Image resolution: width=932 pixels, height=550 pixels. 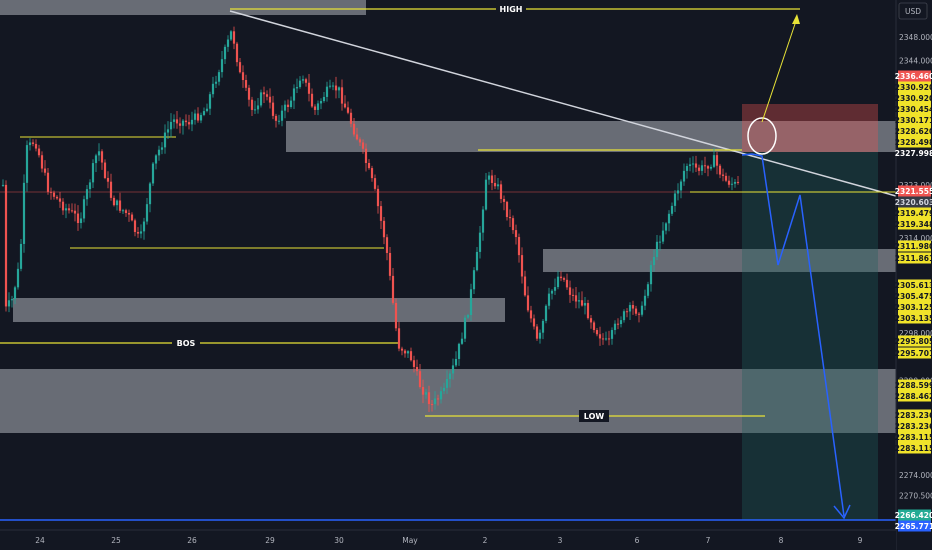 I want to click on price-tag-4: 2330.171, so click(x=913, y=120).